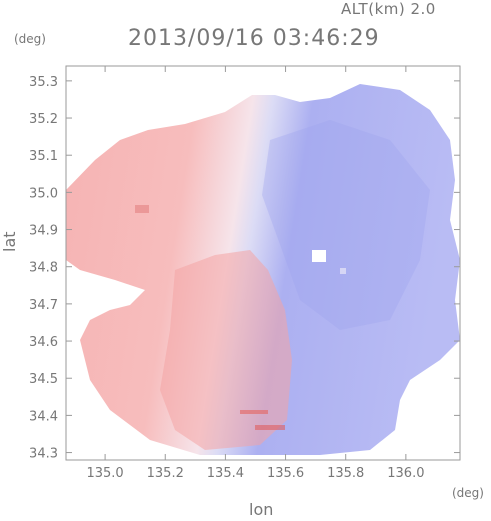 The height and width of the screenshot is (521, 491). I want to click on y-tick-label: 34.6, so click(43, 342).